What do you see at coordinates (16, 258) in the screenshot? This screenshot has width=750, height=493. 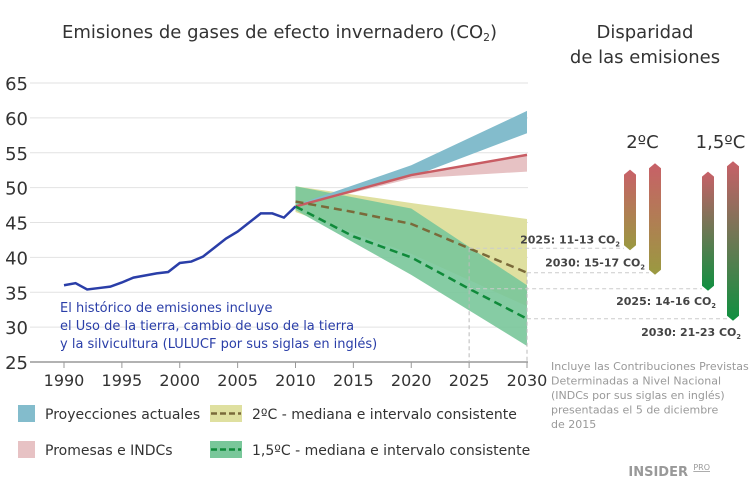 I see `y-tick-label: 40` at bounding box center [16, 258].